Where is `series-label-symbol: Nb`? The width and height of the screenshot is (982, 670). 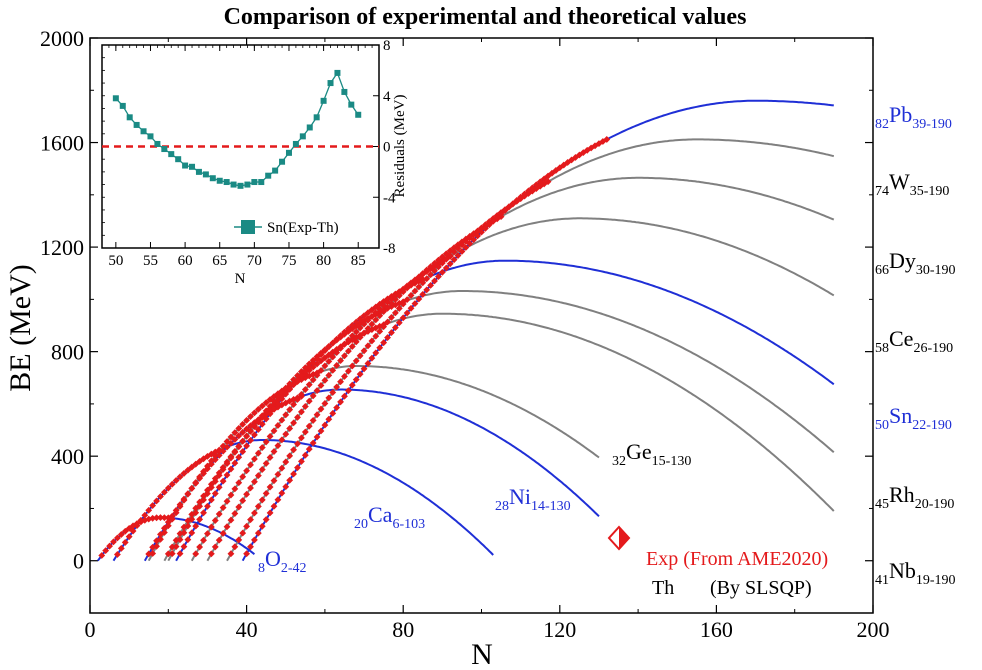
series-label-symbol: Nb is located at coordinates (902, 570).